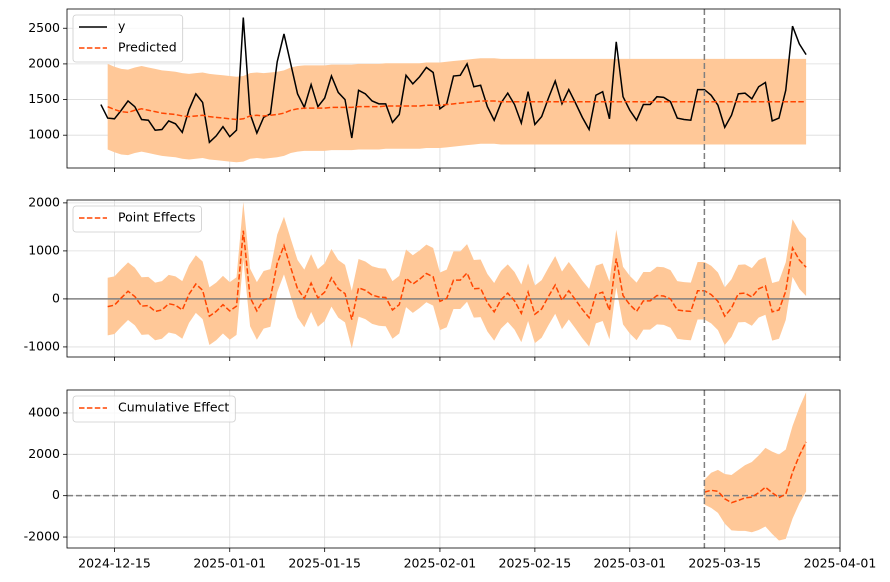 The height and width of the screenshot is (582, 890). What do you see at coordinates (440, 563) in the screenshot?
I see `x-tick-label: 2025-02-01` at bounding box center [440, 563].